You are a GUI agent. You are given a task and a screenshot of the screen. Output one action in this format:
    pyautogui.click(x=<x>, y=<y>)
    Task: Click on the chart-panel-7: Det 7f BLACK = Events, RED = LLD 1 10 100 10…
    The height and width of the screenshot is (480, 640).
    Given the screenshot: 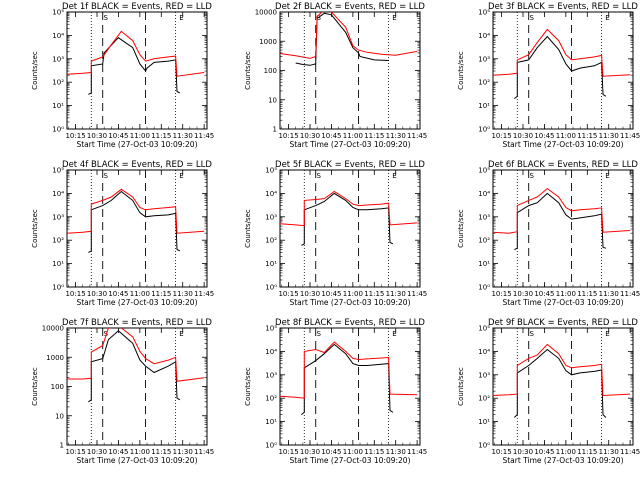 What is the action you would take?
    pyautogui.click(x=122, y=391)
    